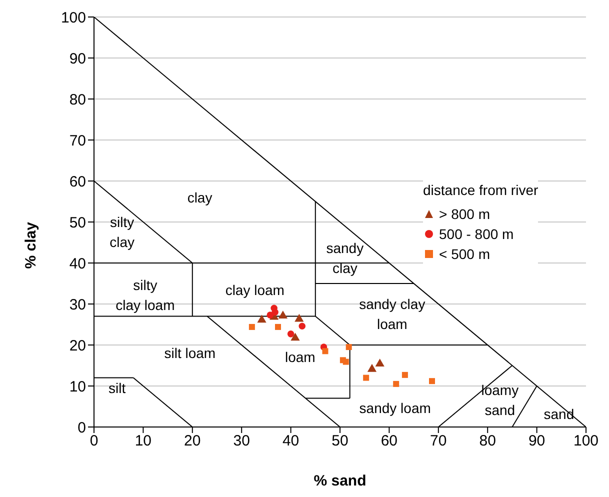 Image resolution: width=609 pixels, height=497 pixels. What do you see at coordinates (190, 353) in the screenshot?
I see `annotation: silt loam` at bounding box center [190, 353].